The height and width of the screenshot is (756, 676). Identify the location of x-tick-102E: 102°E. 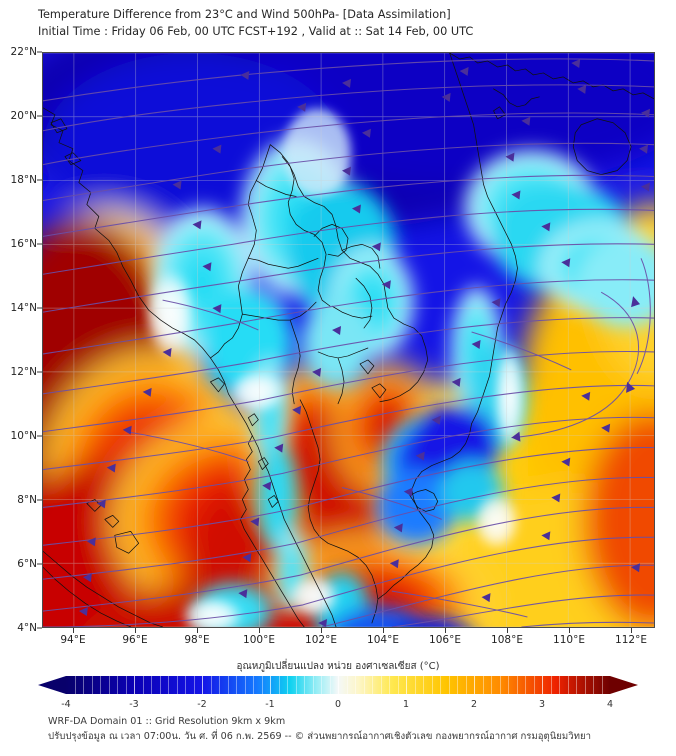
(321, 640).